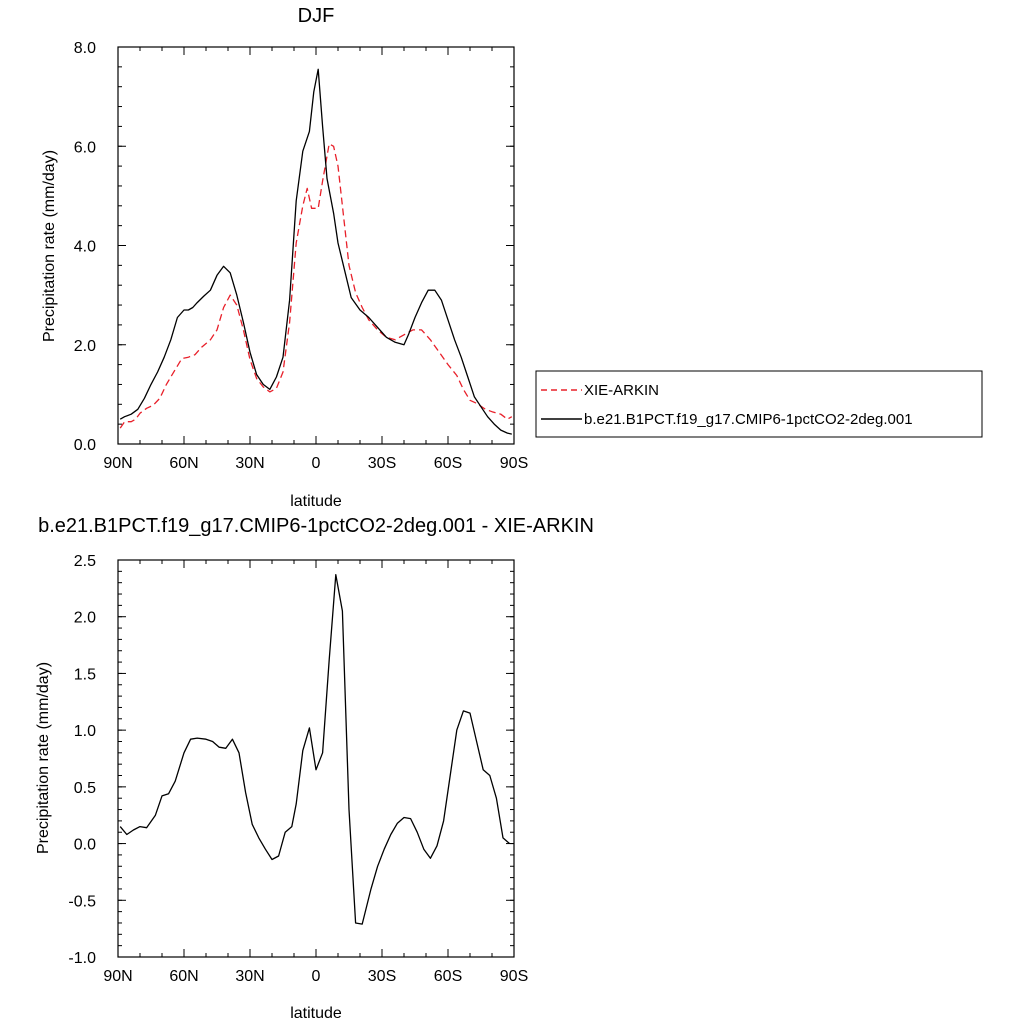  Describe the element at coordinates (85, 48) in the screenshot. I see `top-y-tick-label: 8.0` at that location.